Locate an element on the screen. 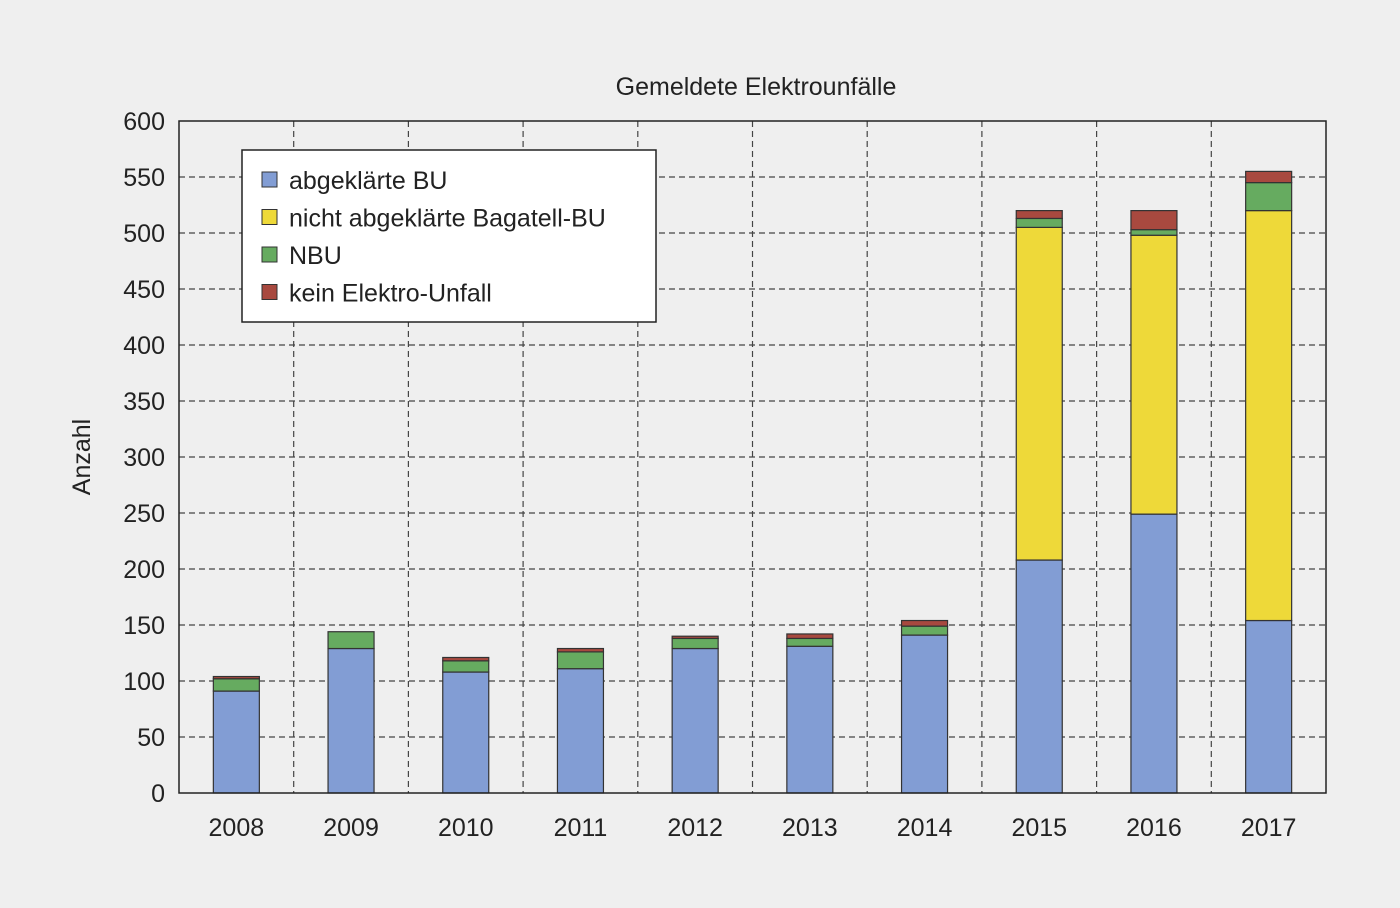  legend-label: abgeklärte BU is located at coordinates (368, 181).